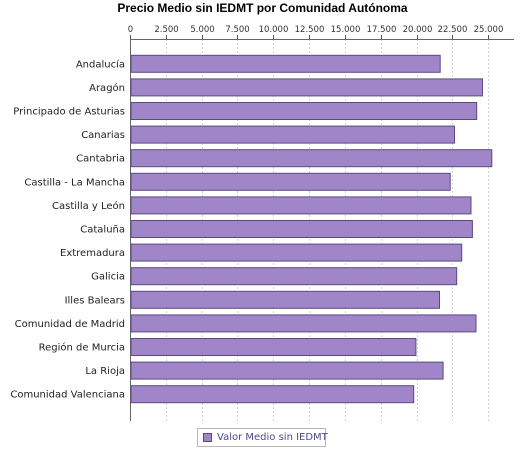  I want to click on legend: Valor Medio sin IEDMT, so click(262, 437).